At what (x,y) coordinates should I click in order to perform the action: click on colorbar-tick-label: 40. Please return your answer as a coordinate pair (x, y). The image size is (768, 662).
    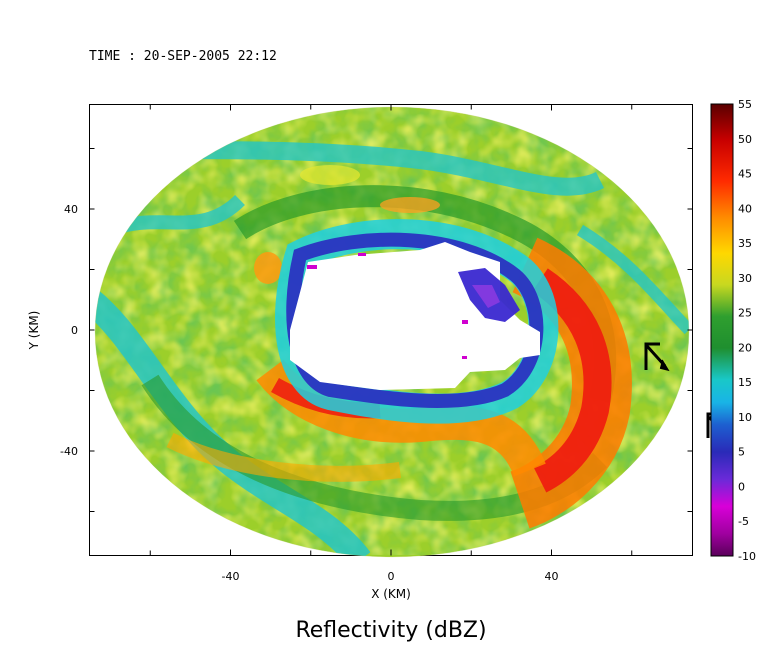
    Looking at the image, I should click on (745, 208).